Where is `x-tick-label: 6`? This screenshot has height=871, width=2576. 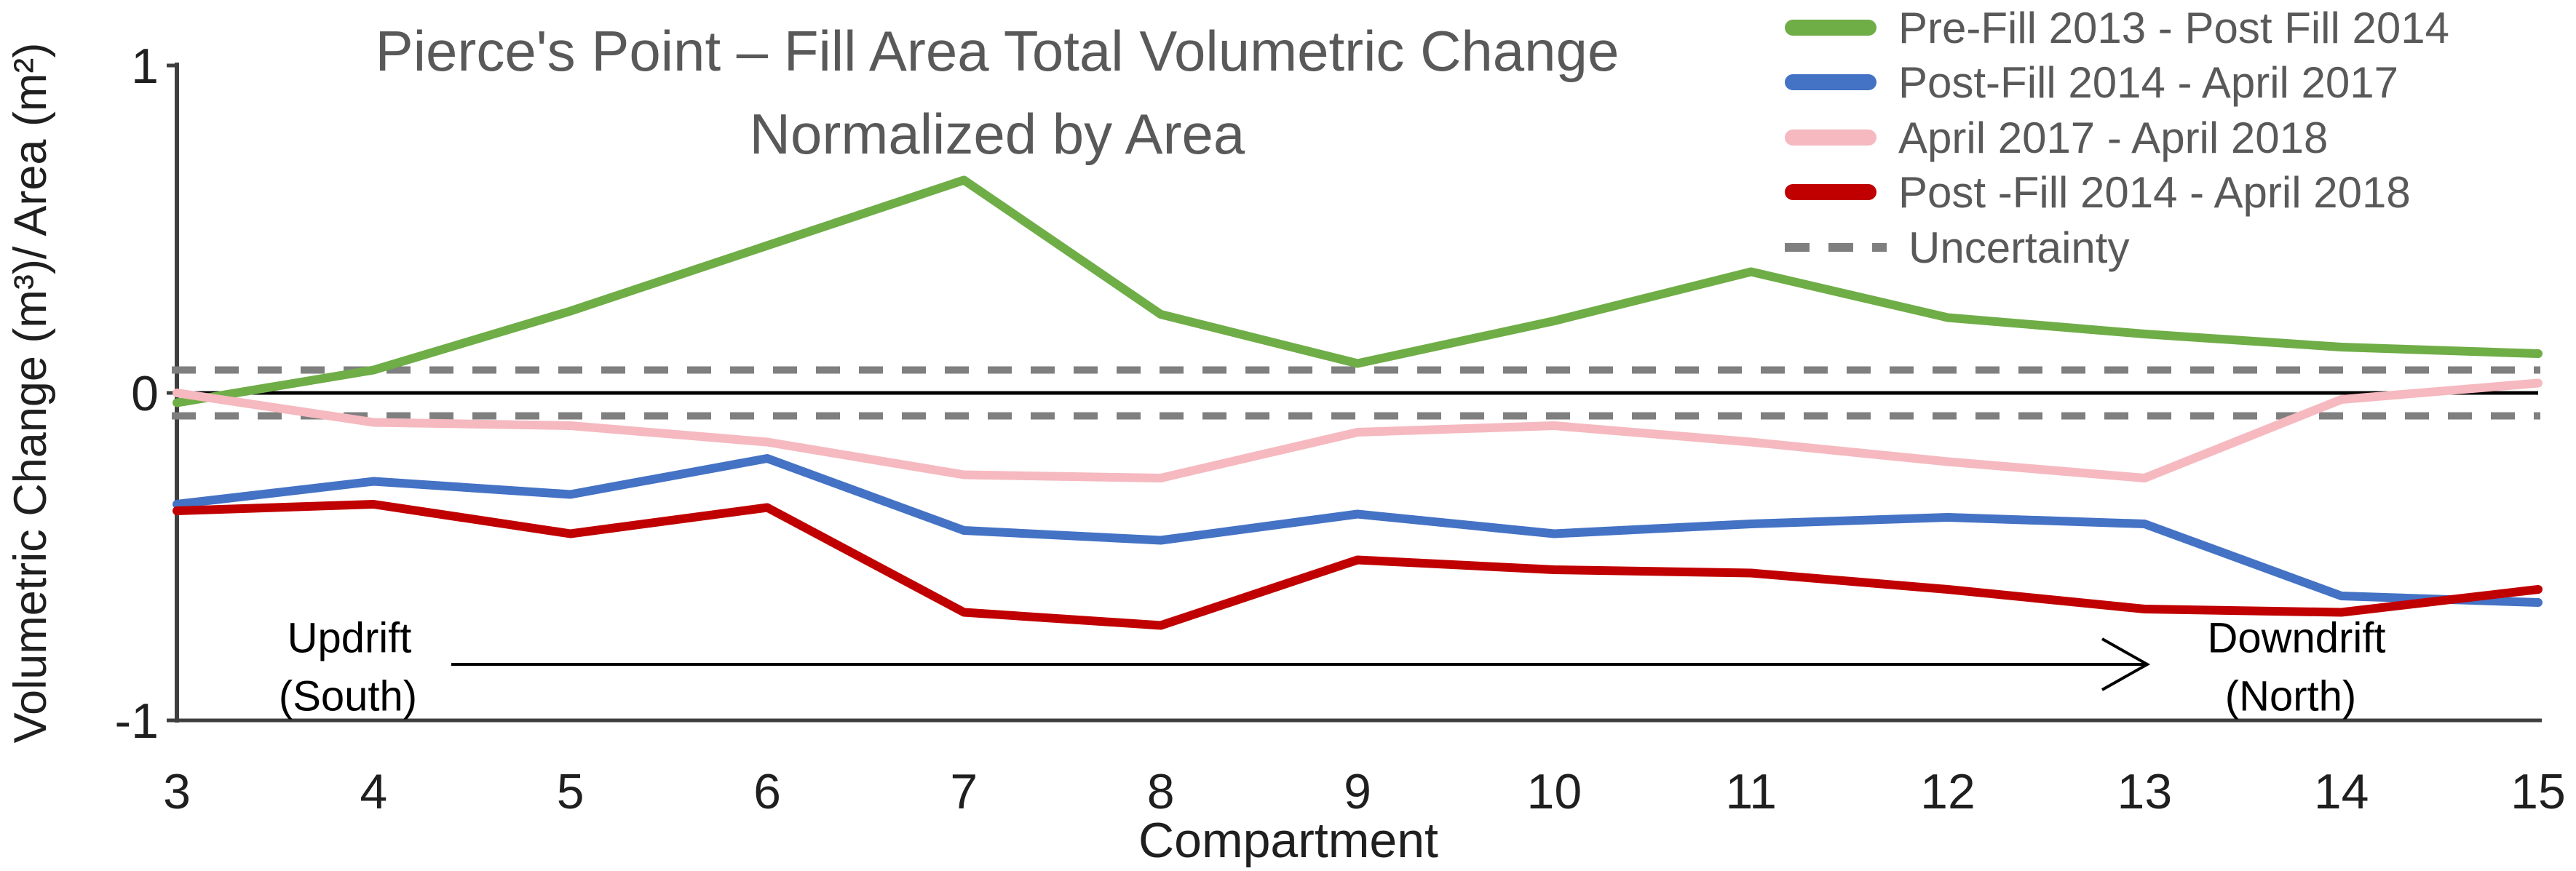
x-tick-label: 6 is located at coordinates (767, 792).